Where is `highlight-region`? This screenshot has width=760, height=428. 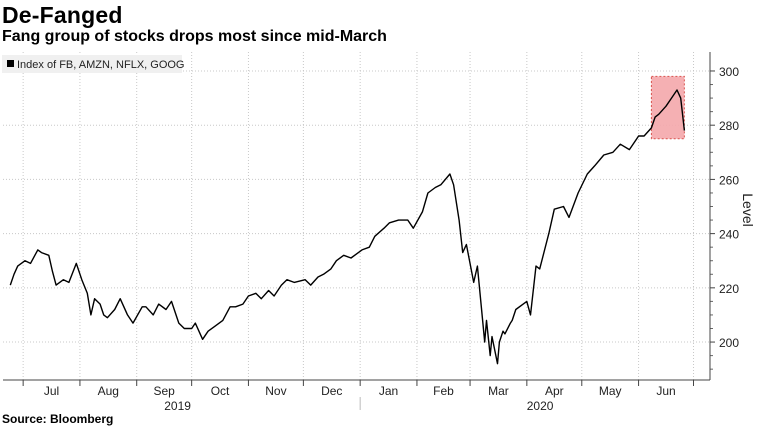 highlight-region is located at coordinates (667, 107).